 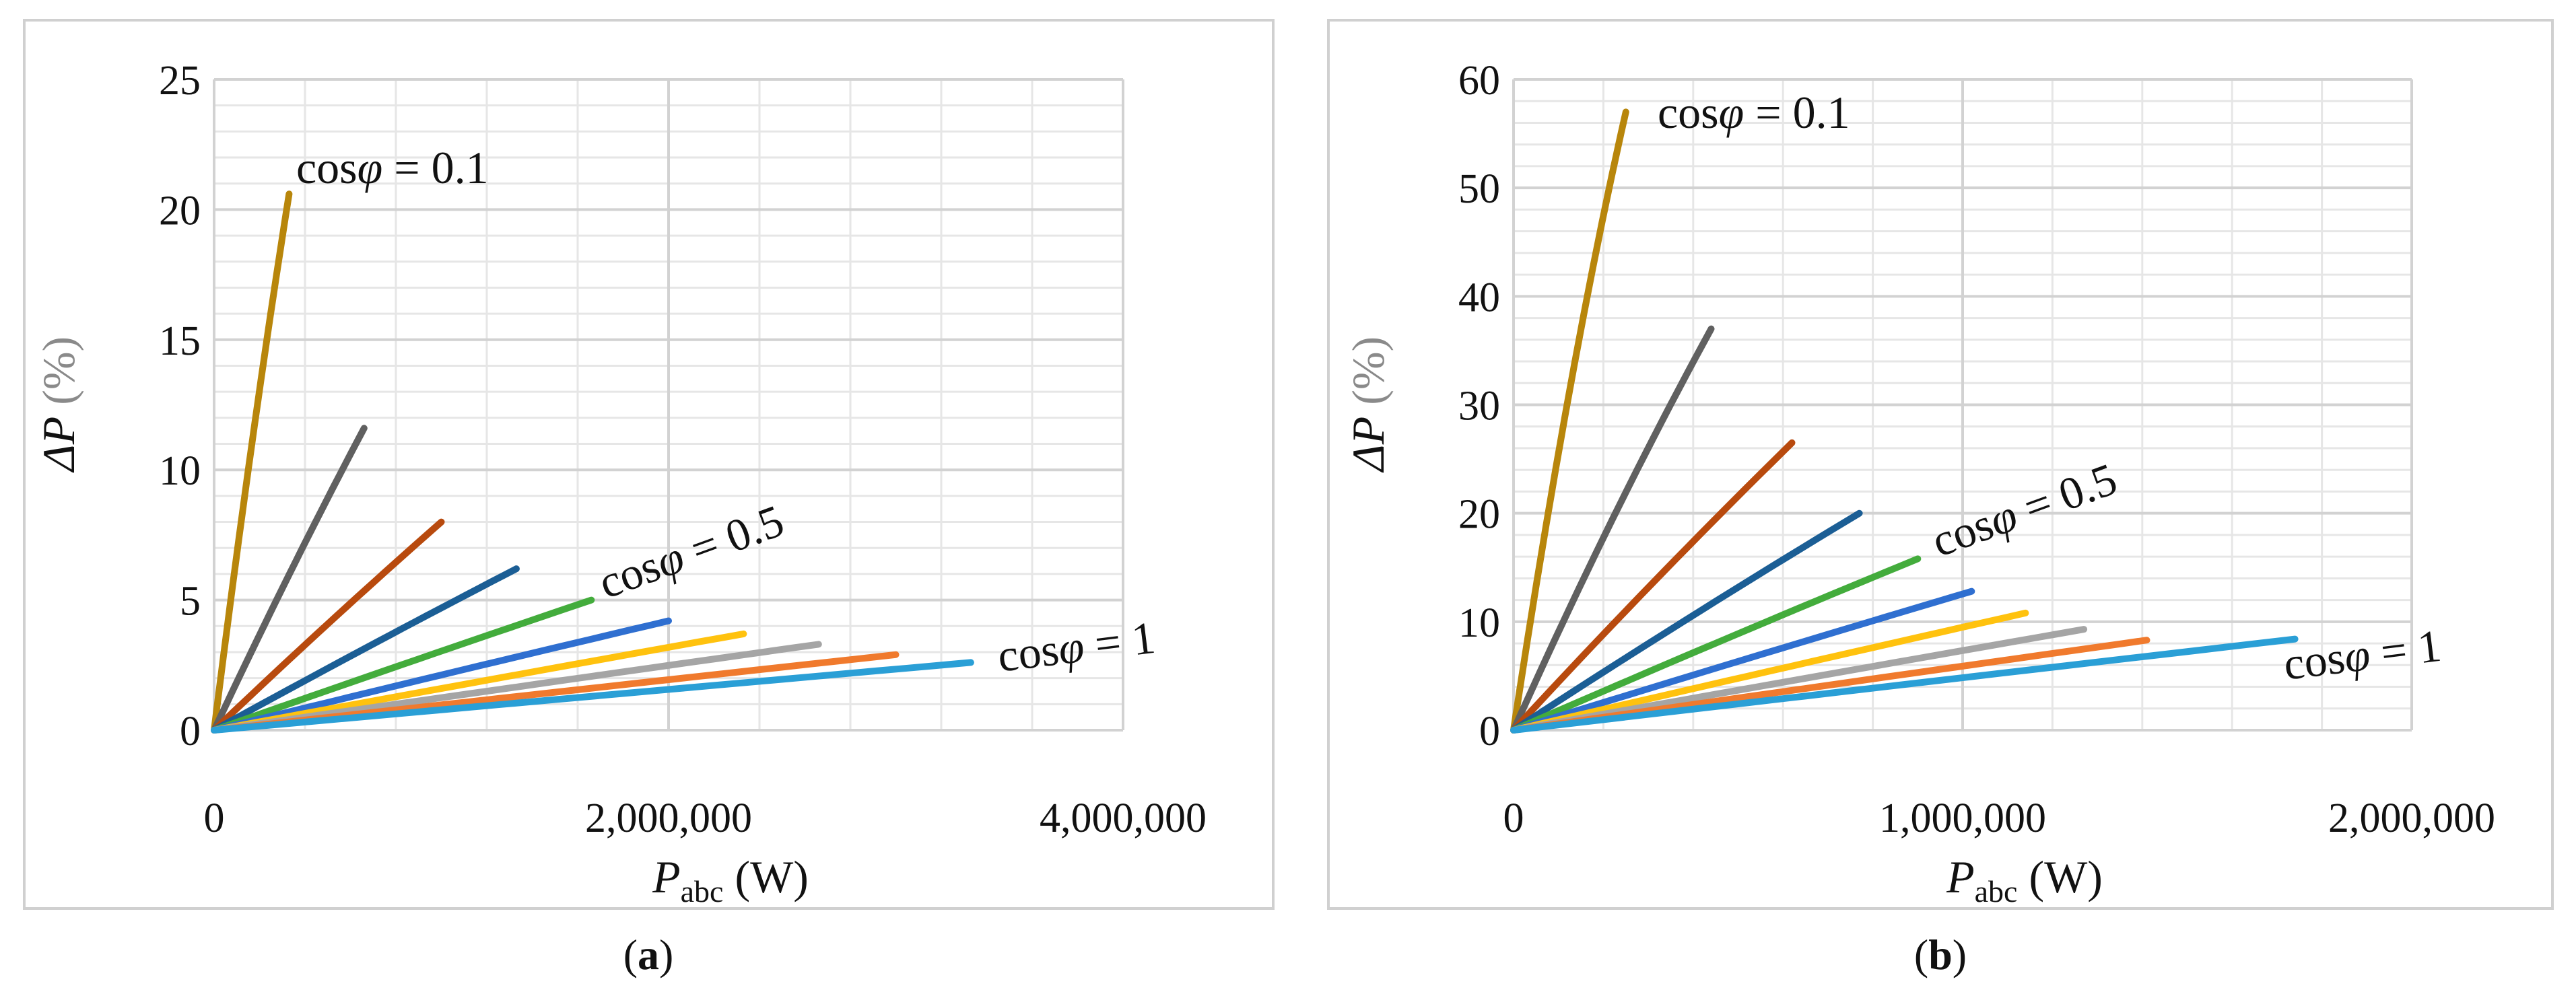 What do you see at coordinates (1754, 112) in the screenshot?
I see `panel-b-annotation-1: cosφ = 0.1` at bounding box center [1754, 112].